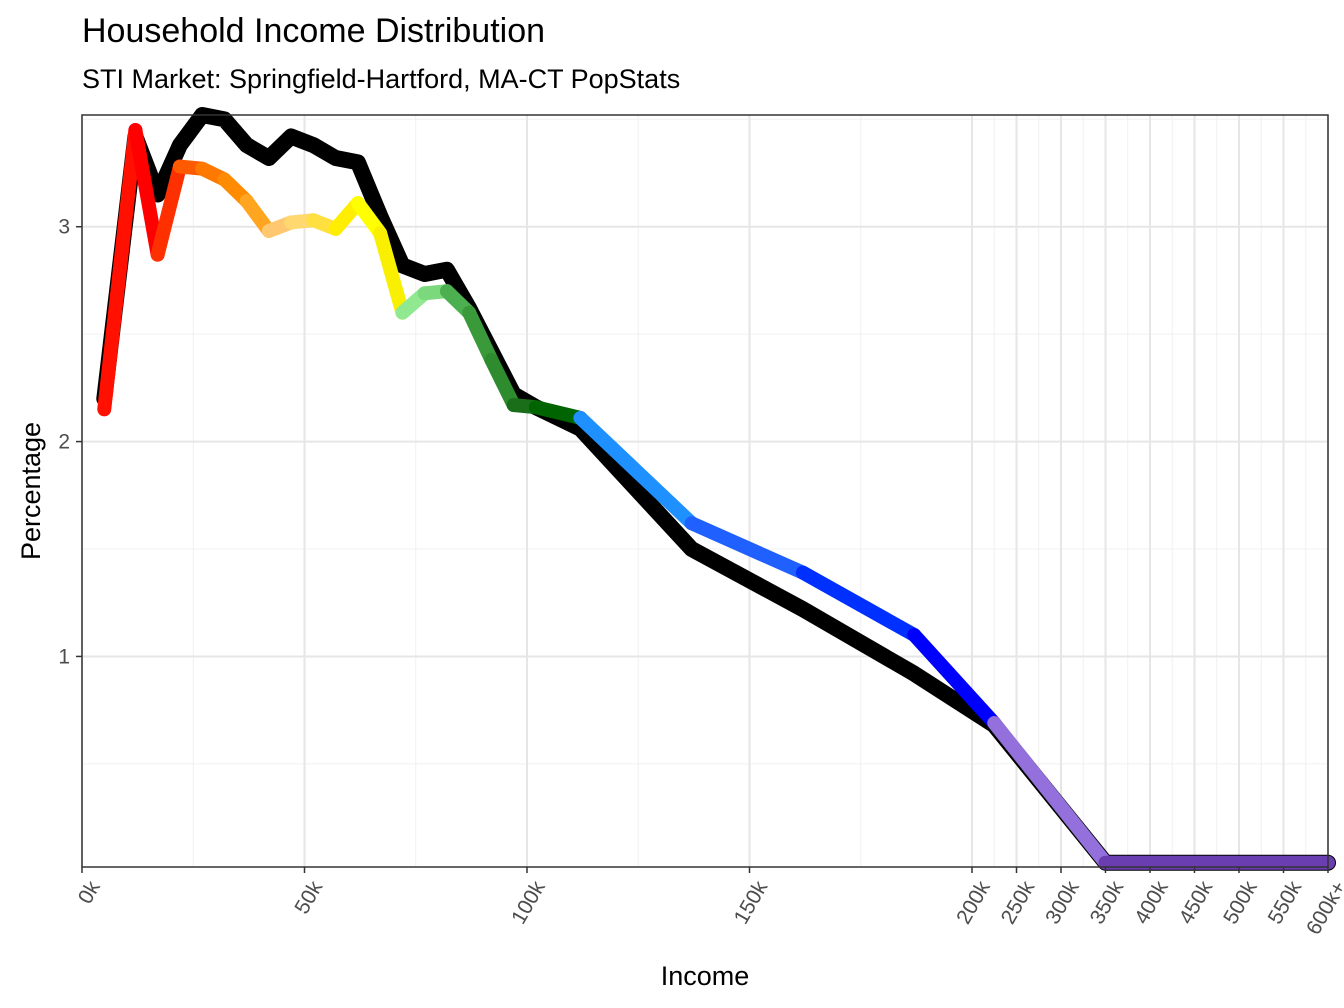  Describe the element at coordinates (89, 892) in the screenshot. I see `x-tick-label: 0k` at that location.